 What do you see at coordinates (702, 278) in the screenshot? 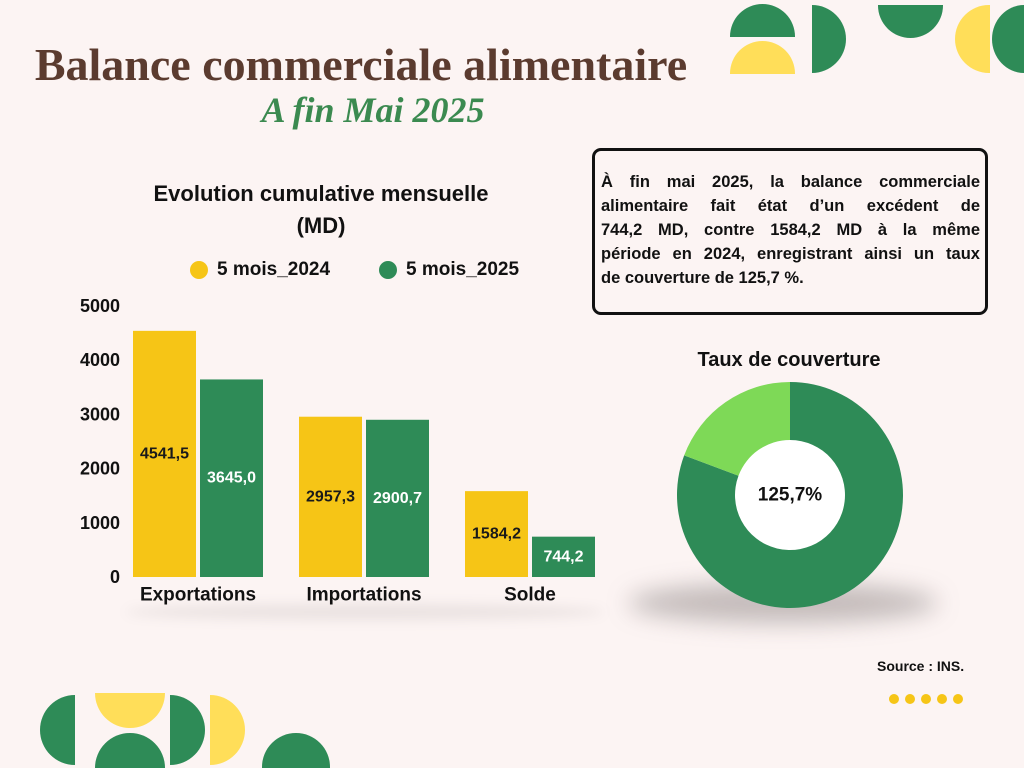
I see `summary-line: de couverture de 125,7 %.` at bounding box center [702, 278].